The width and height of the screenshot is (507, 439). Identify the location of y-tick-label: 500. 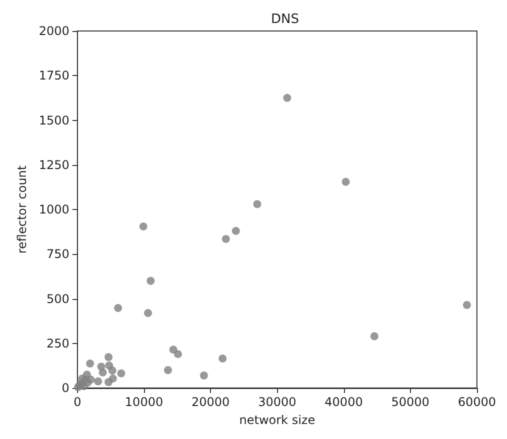
(58, 299).